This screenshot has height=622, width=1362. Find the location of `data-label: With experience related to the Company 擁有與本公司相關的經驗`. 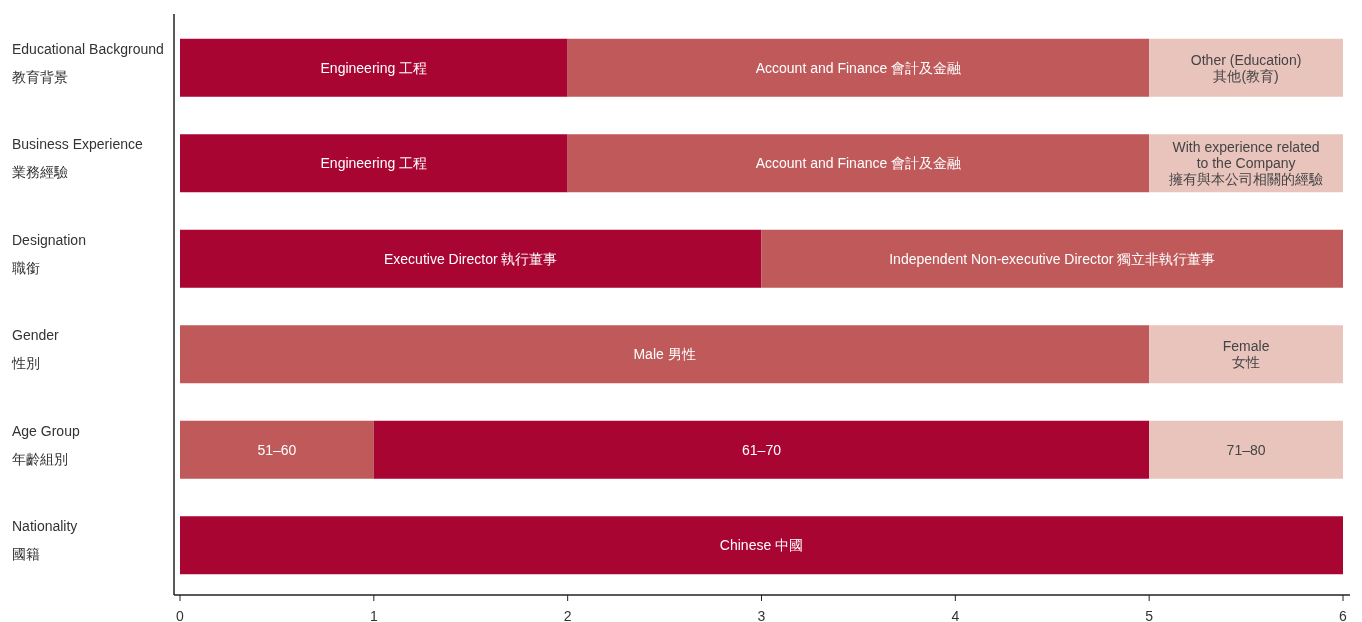

data-label: With experience related to the Company 擁有與本公司相關的經驗 is located at coordinates (1246, 163).